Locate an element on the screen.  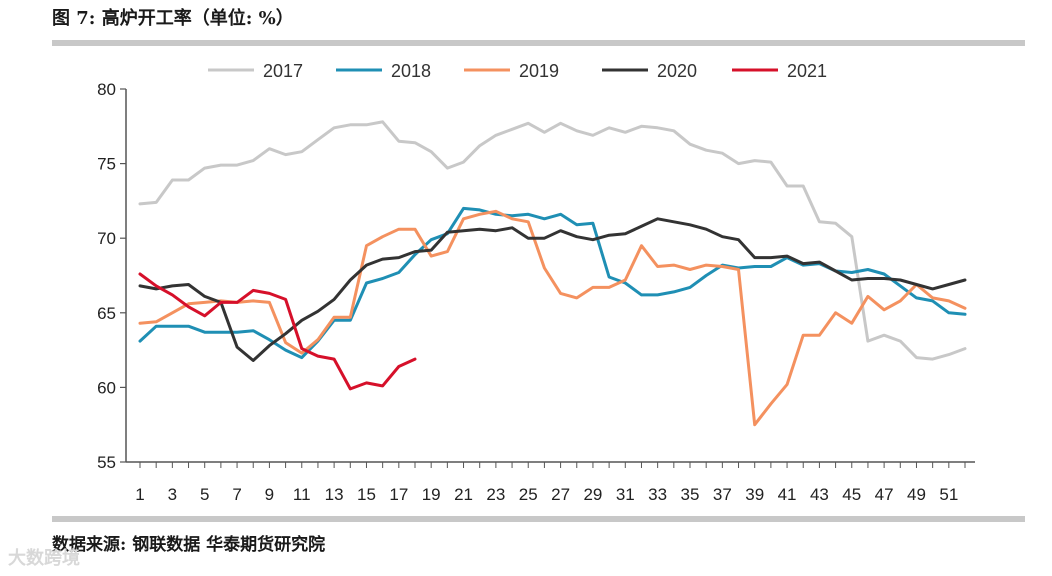
y-tick-label: 80 is located at coordinates (106, 89).